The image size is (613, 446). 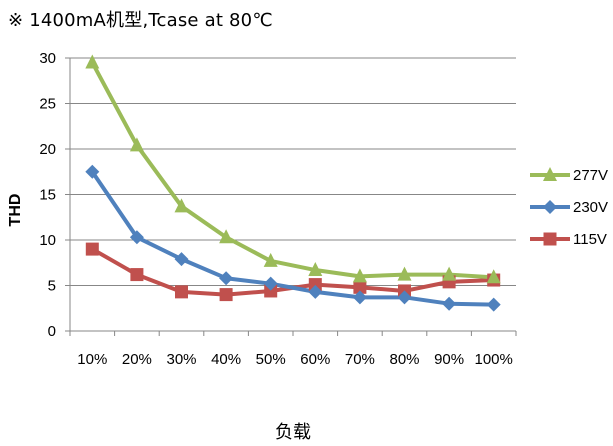 I want to click on legend-marker-115v, so click(x=550, y=239).